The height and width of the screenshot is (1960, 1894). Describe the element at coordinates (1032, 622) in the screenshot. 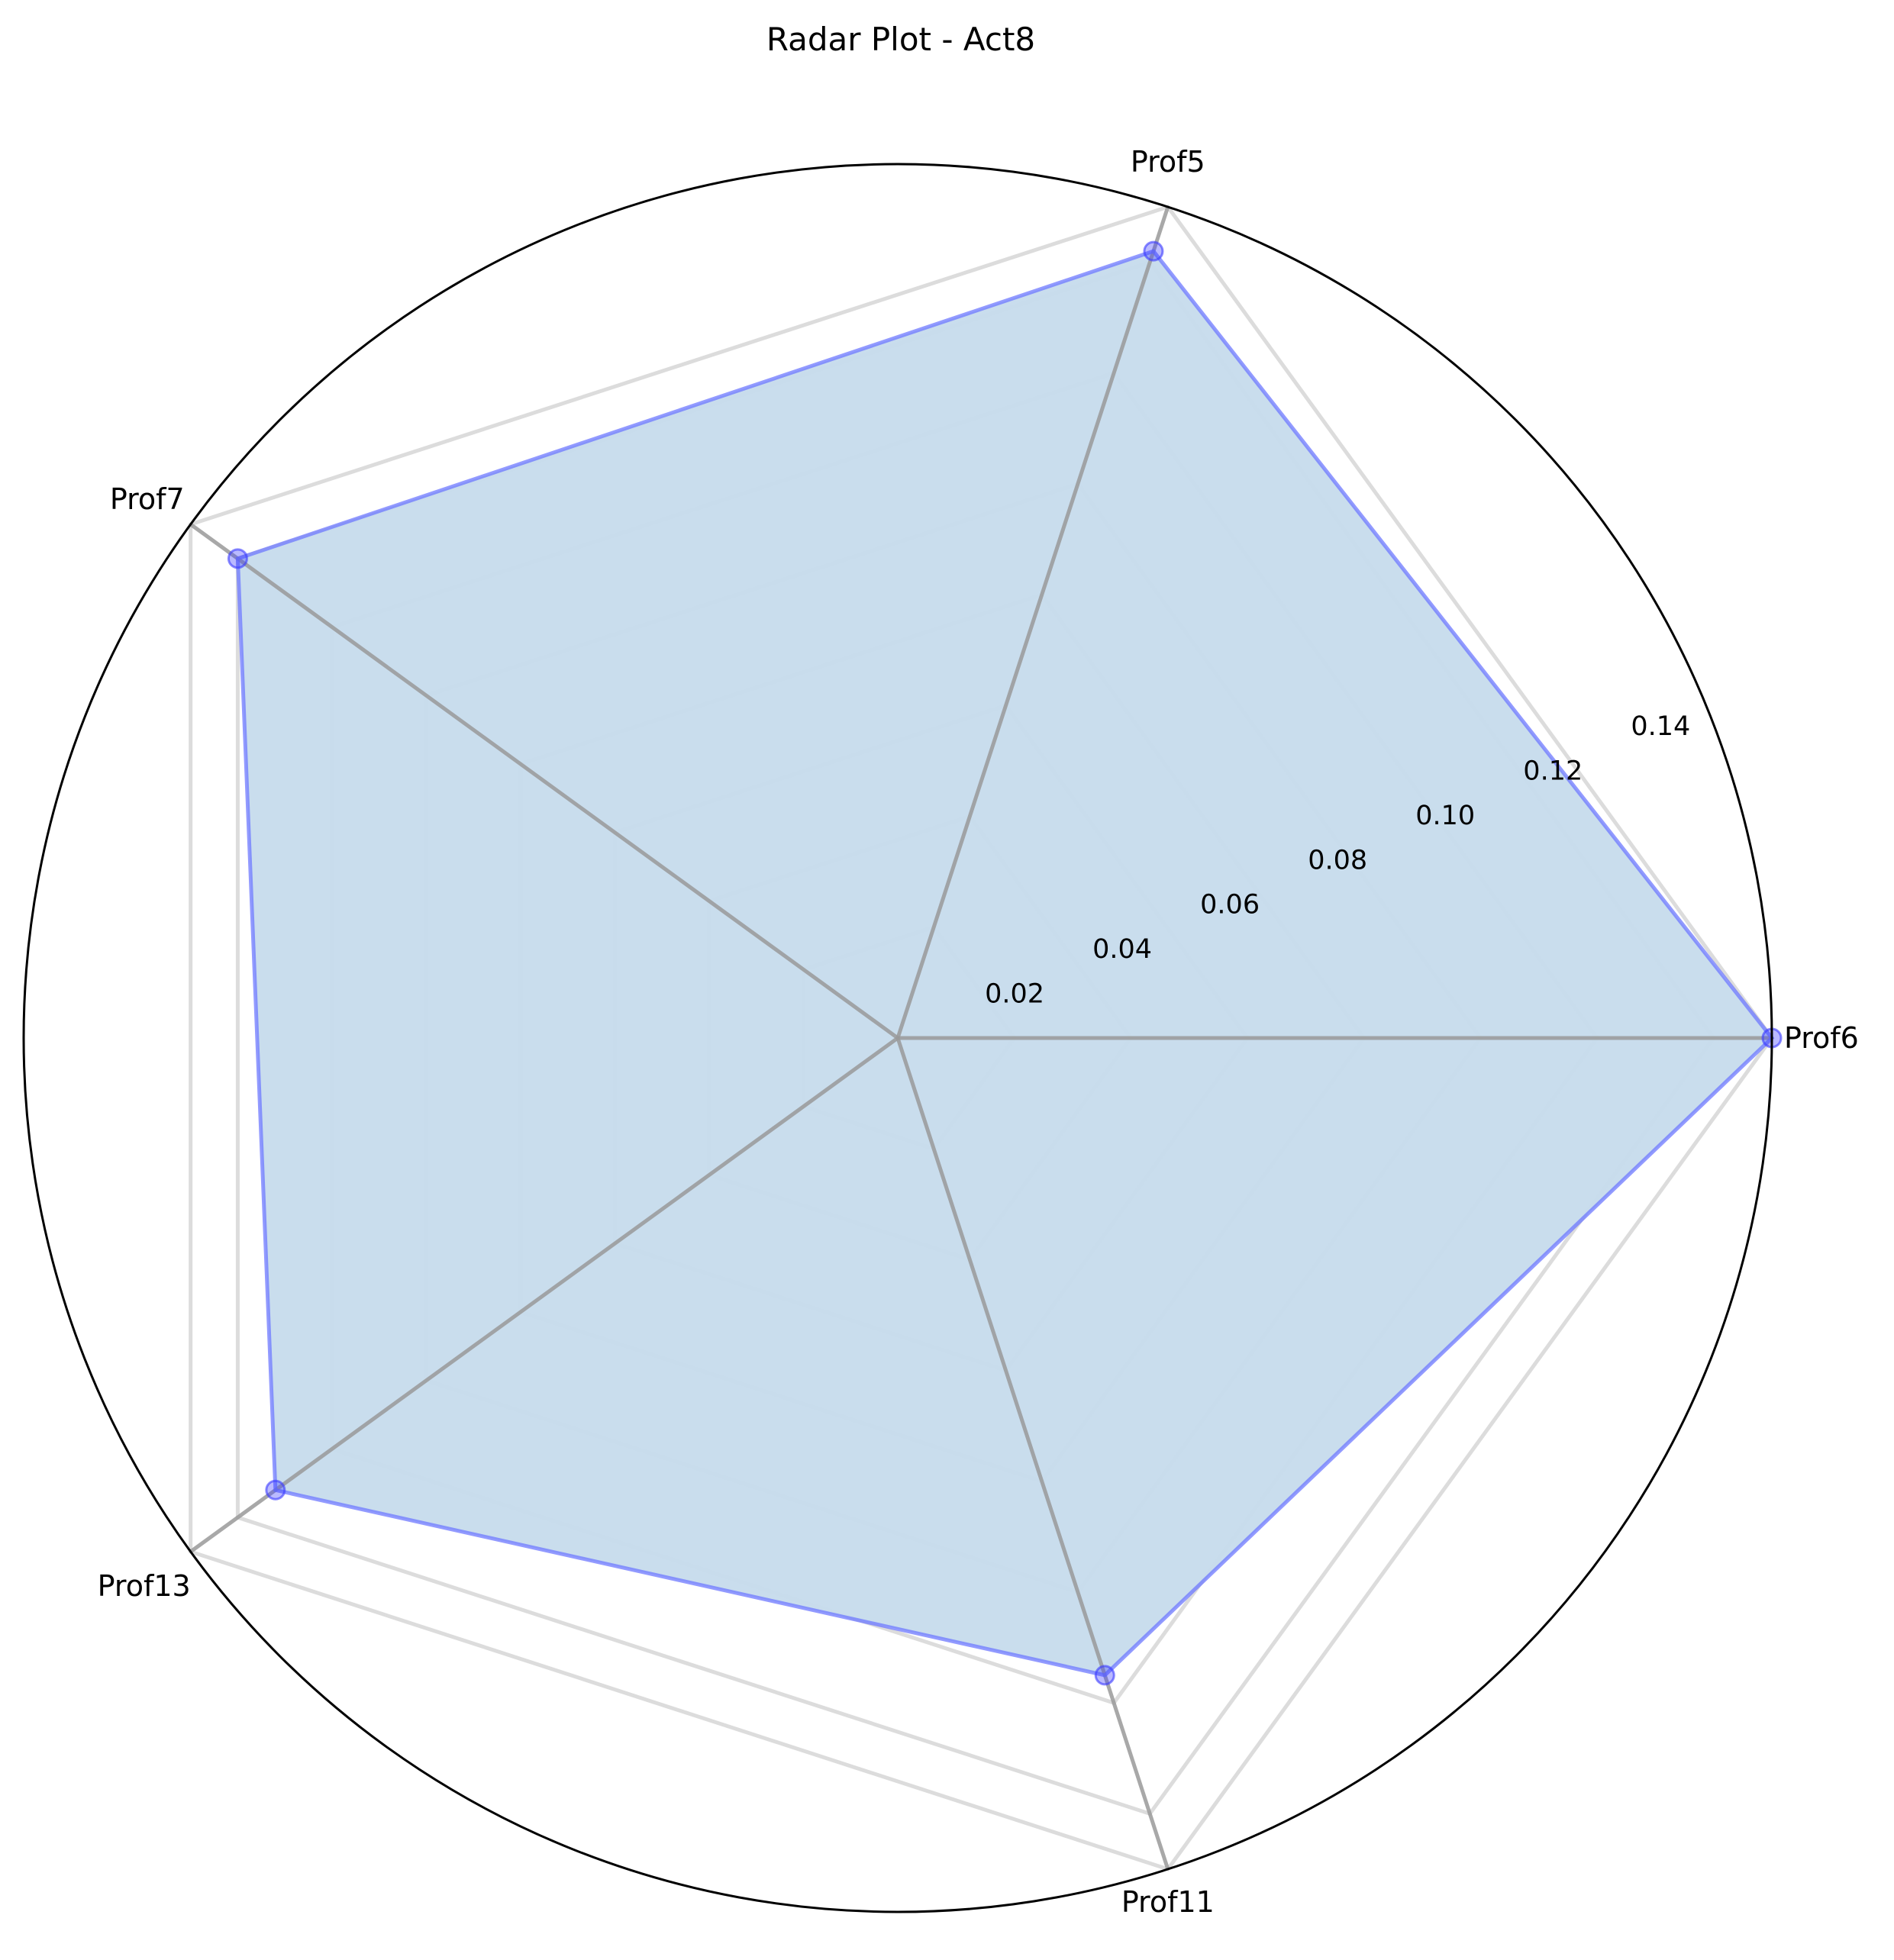

I see `spoke-prof5` at that location.